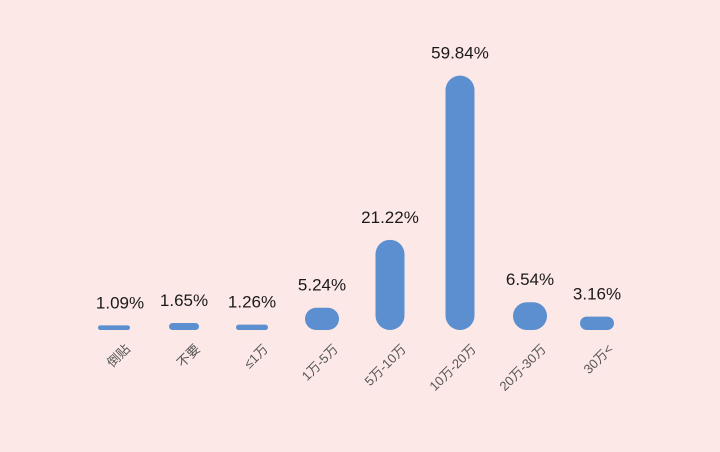  I want to click on data-label-8: 3.16%, so click(597, 294).